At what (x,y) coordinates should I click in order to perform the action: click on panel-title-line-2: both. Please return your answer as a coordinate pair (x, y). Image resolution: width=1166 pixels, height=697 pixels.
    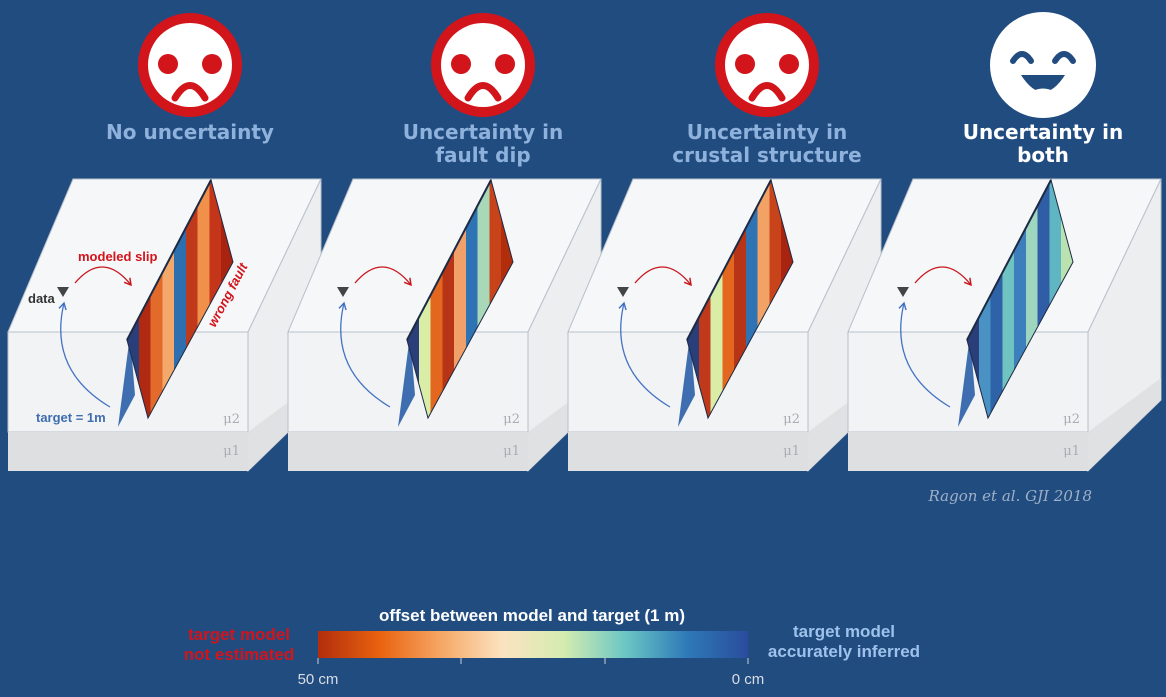
    Looking at the image, I should click on (1043, 155).